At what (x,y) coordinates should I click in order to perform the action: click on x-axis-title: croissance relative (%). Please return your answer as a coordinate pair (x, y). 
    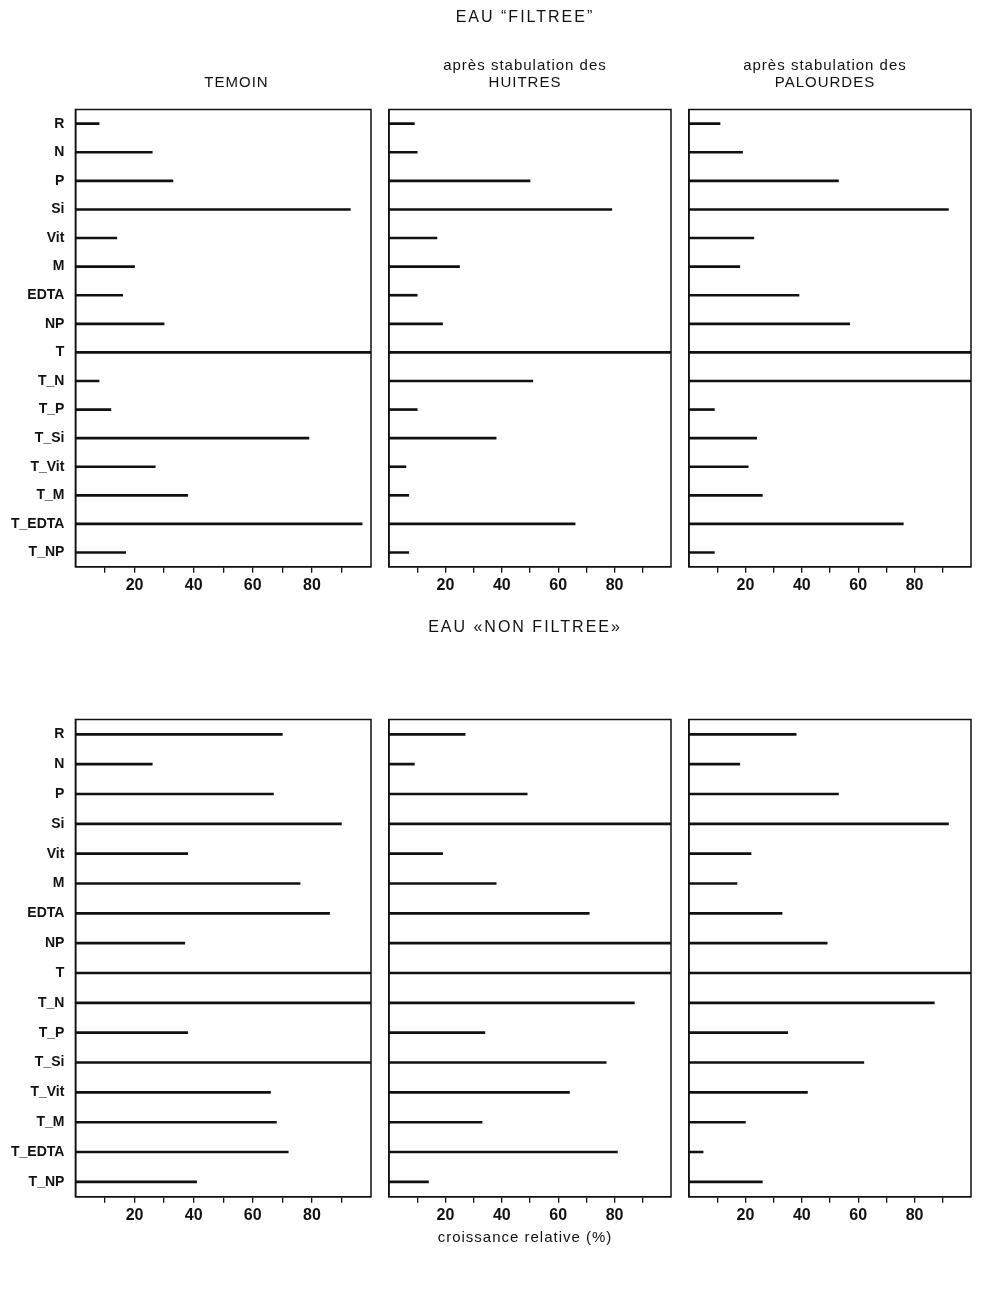
    Looking at the image, I should click on (525, 1236).